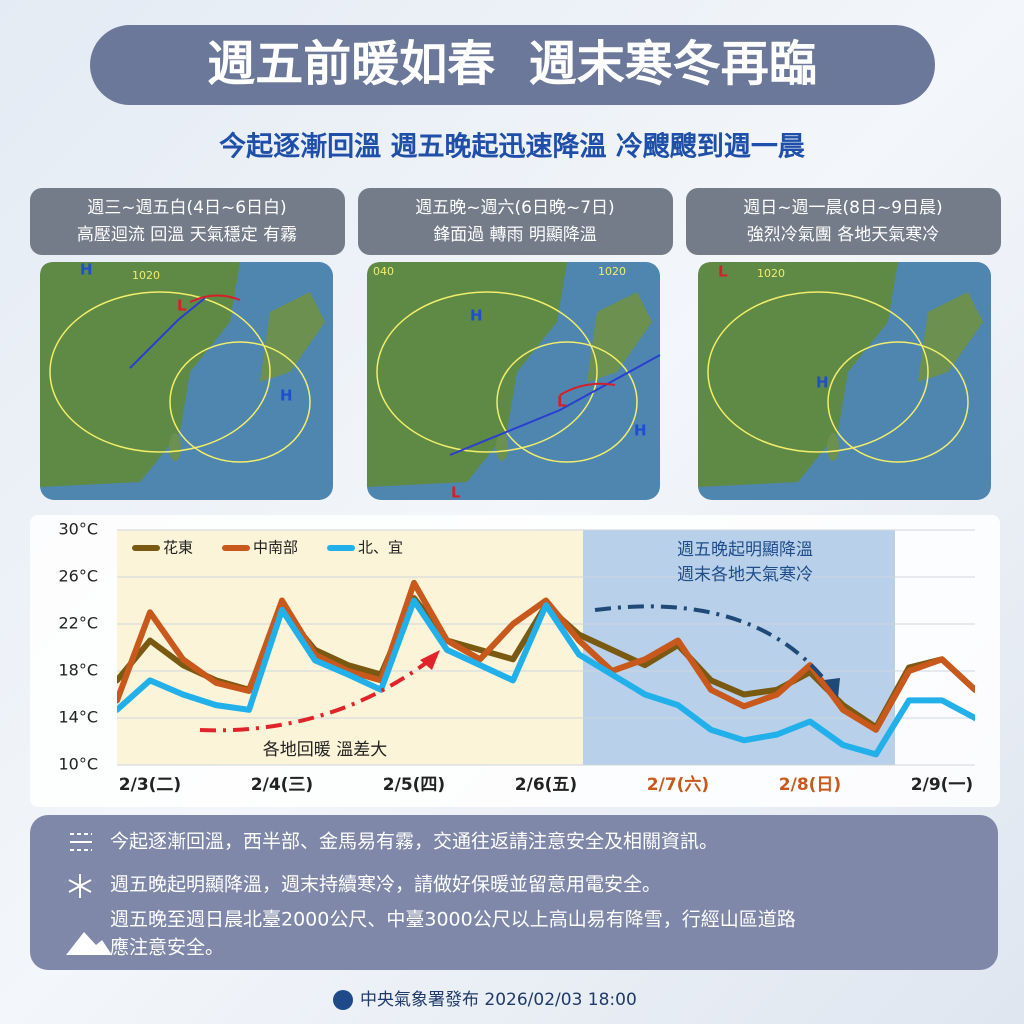 This screenshot has width=1024, height=1024. I want to click on y-tick-label: 14°C, so click(78, 717).